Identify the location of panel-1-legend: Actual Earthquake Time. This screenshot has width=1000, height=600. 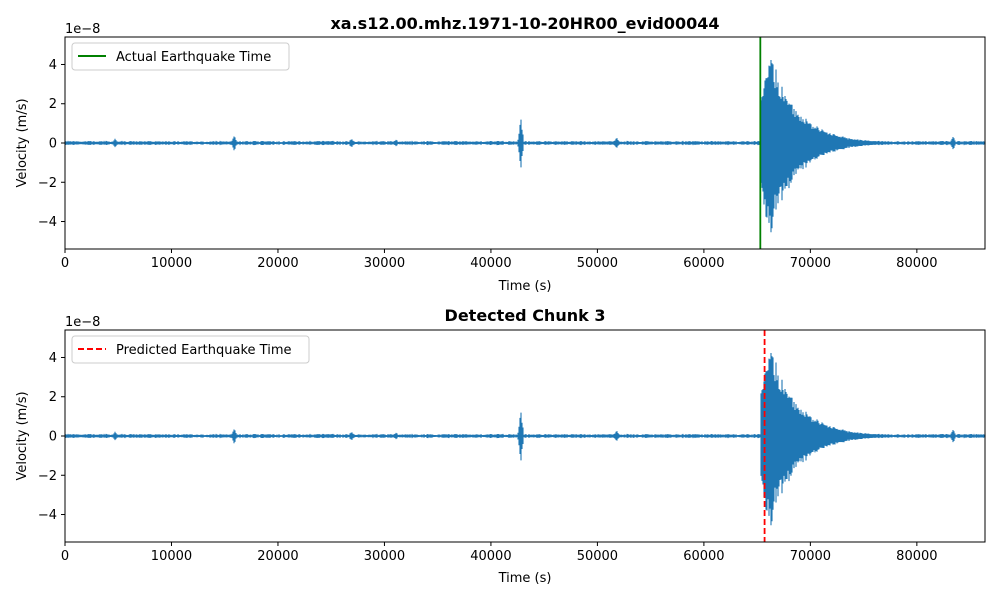
(180, 56).